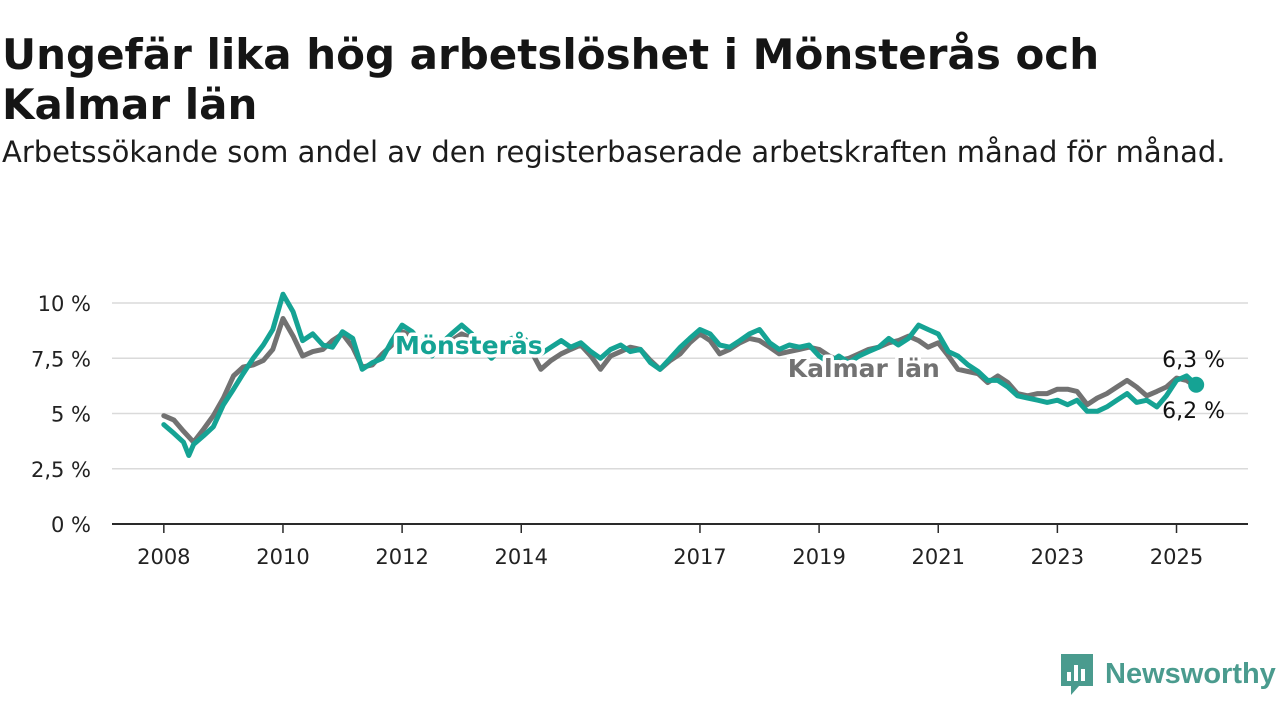  Describe the element at coordinates (938, 557) in the screenshot. I see `x-tick-label: 2021` at that location.